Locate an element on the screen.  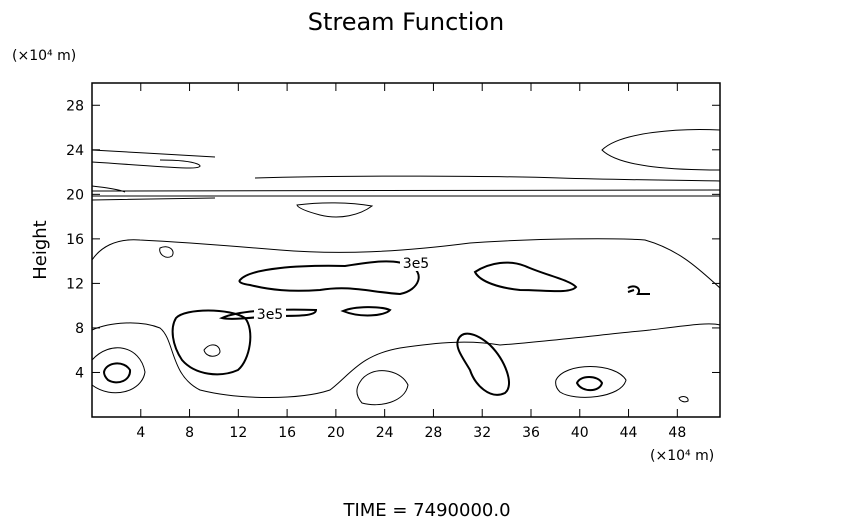
footer: TIME = 7490000.0 is located at coordinates (426, 509).